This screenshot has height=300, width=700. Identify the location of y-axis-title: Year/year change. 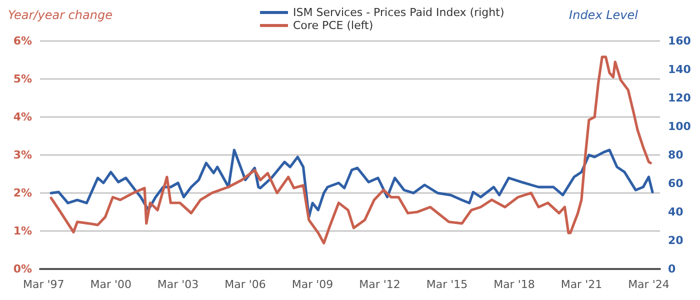
(60, 15).